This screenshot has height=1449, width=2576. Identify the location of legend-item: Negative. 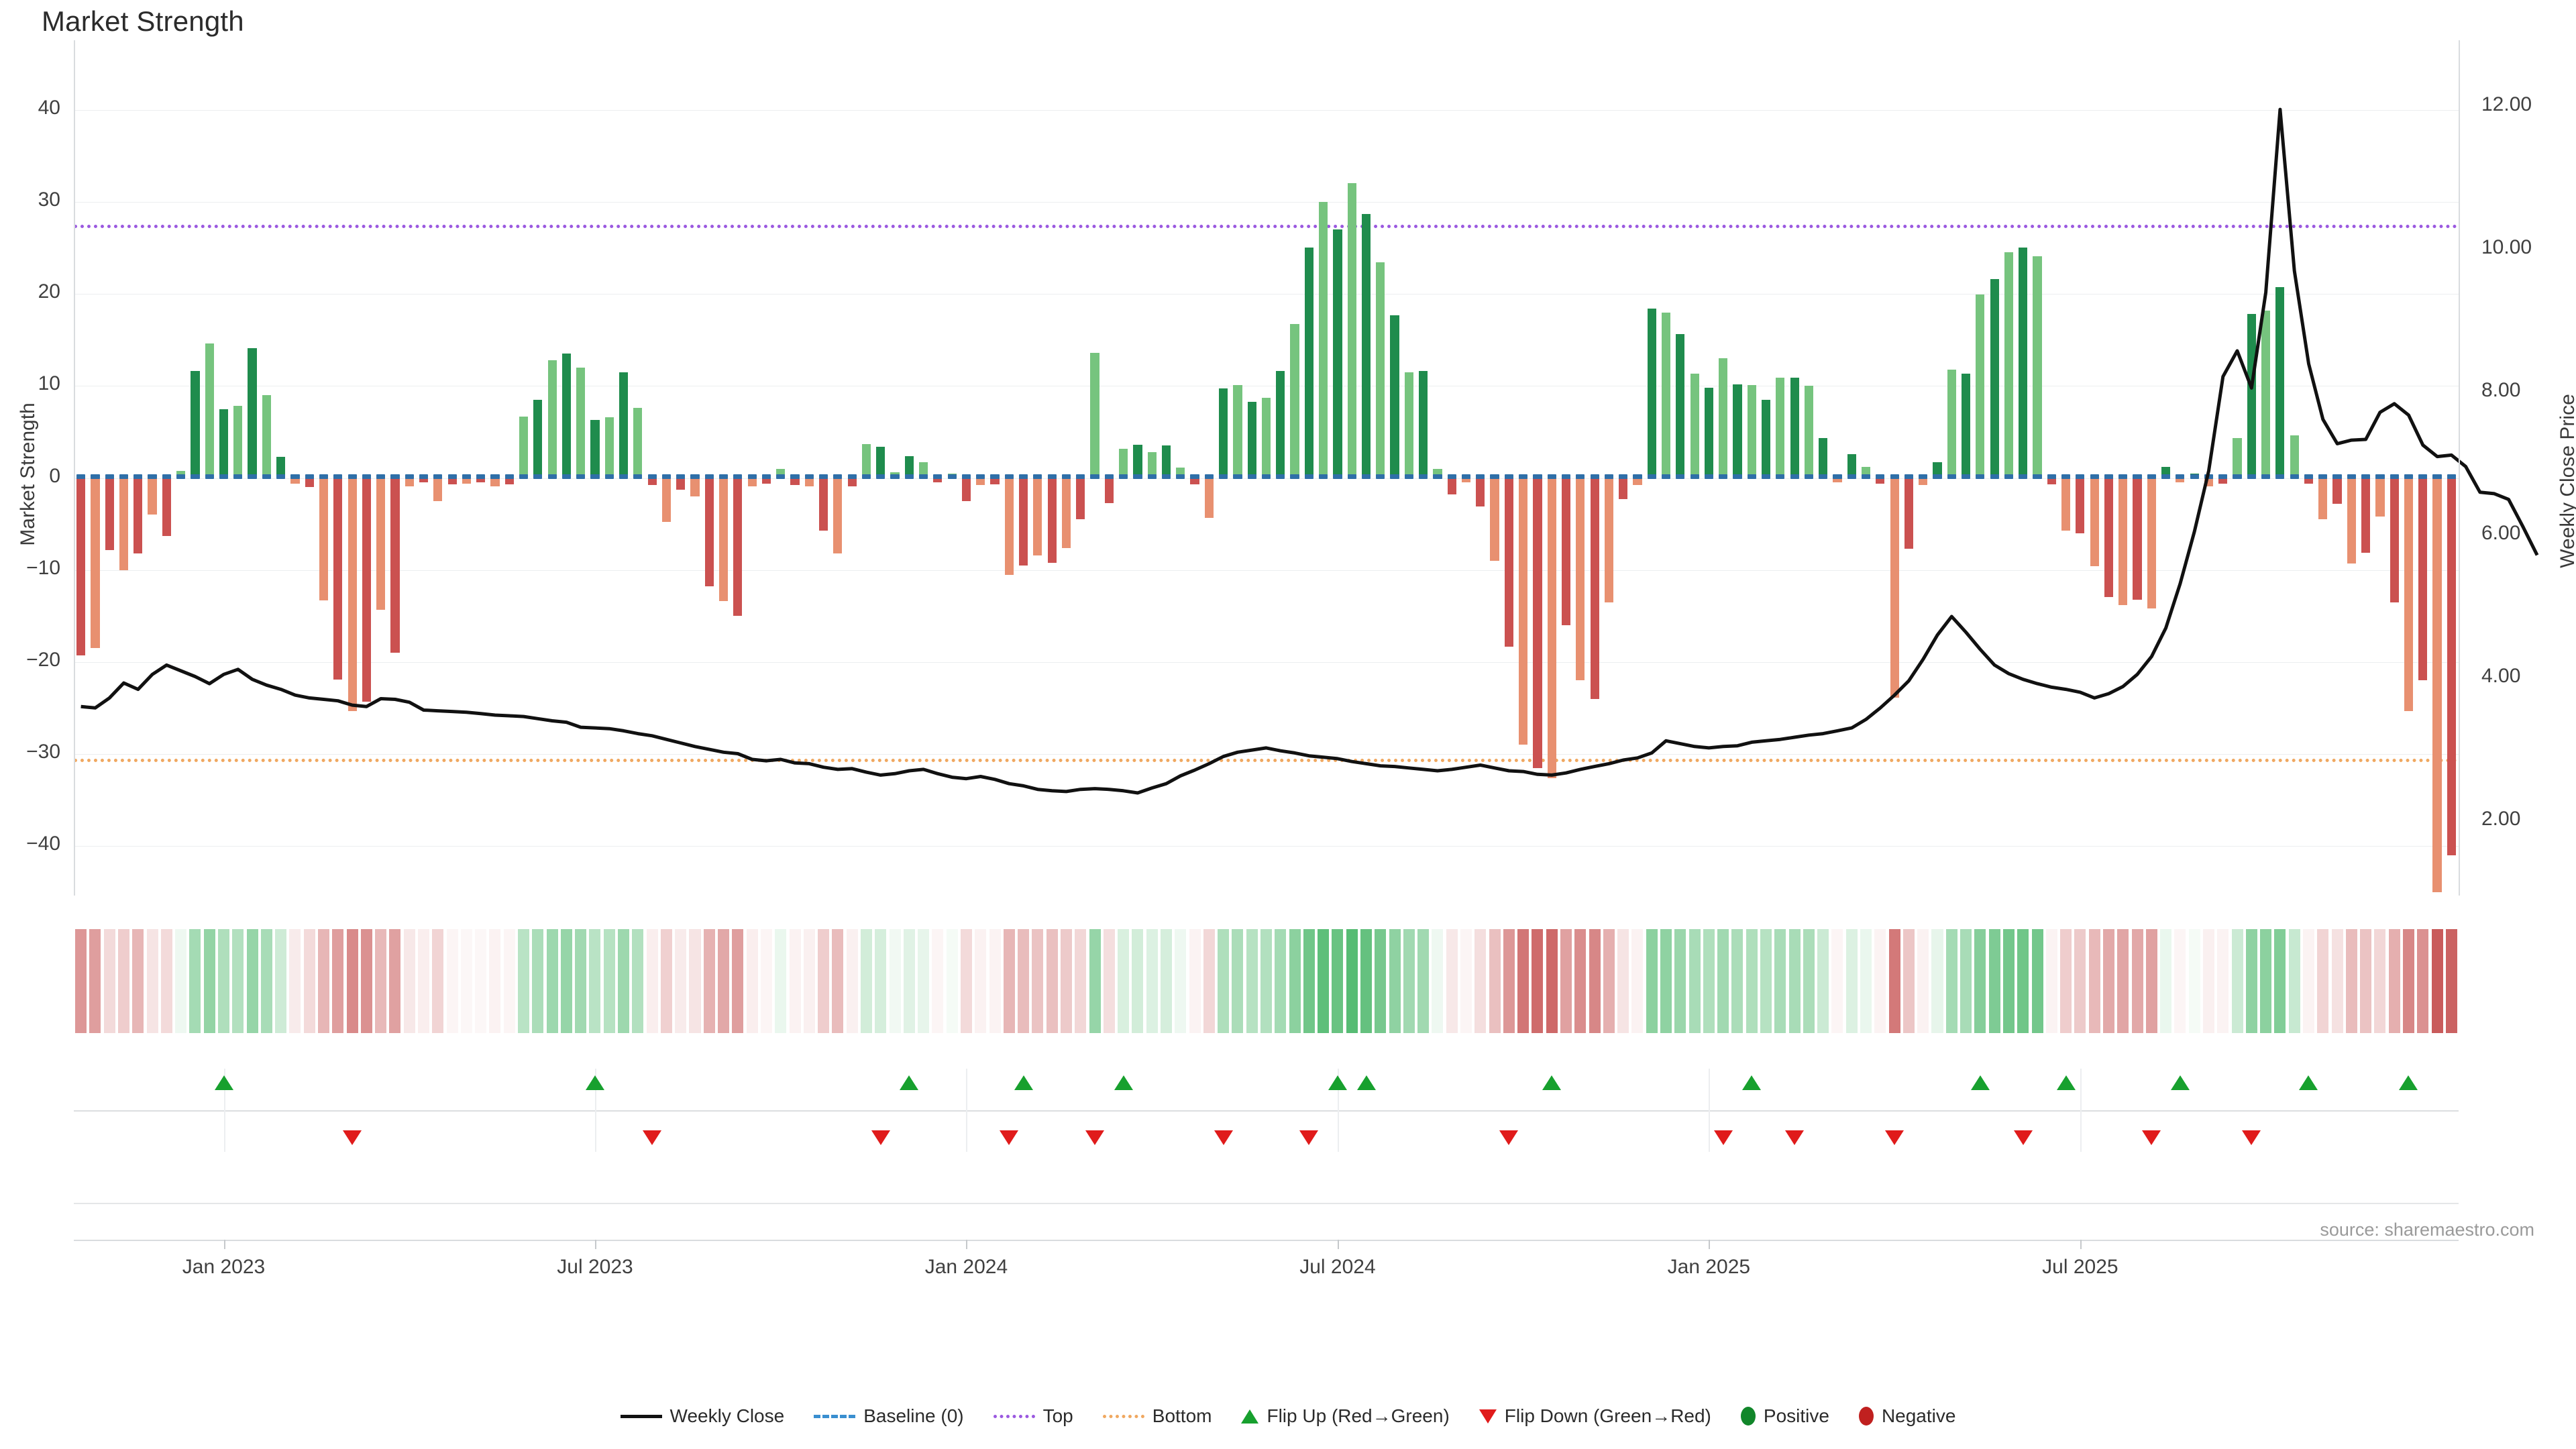
(1906, 1416).